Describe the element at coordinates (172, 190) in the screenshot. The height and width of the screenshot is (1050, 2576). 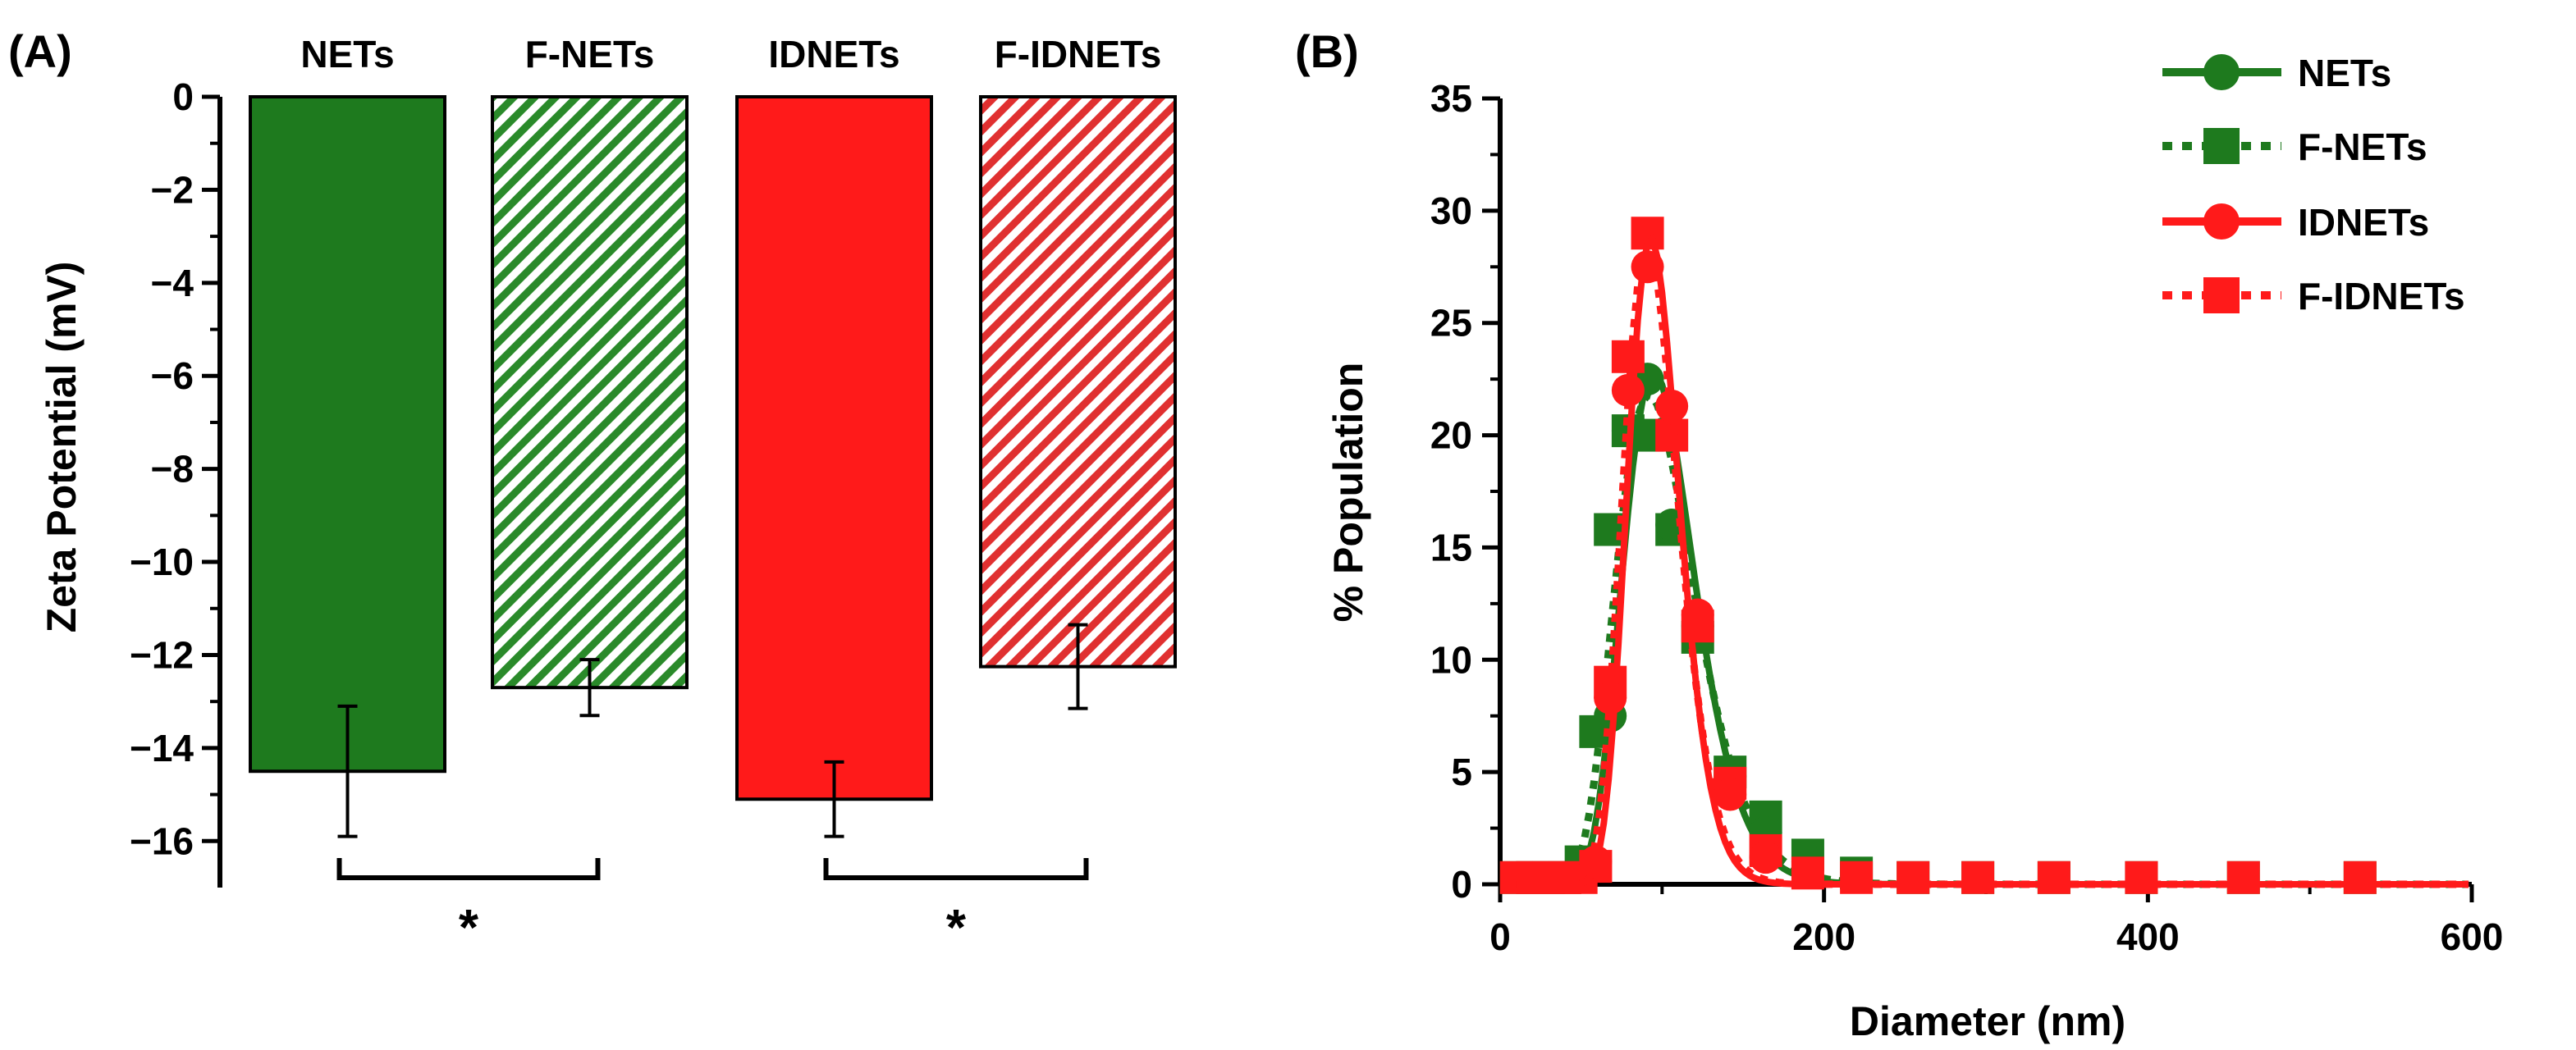
I see `y-tick-label: −2` at that location.